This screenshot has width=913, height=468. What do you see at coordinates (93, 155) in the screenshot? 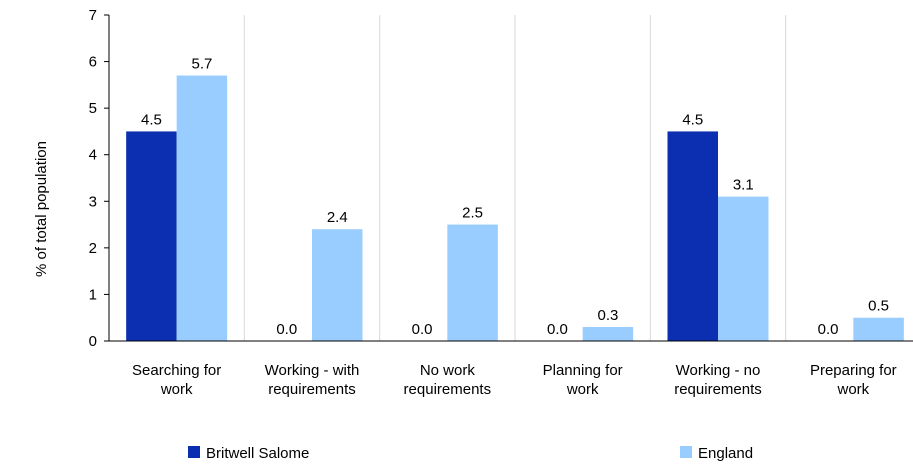
I see `y-tick-label: 4` at bounding box center [93, 155].